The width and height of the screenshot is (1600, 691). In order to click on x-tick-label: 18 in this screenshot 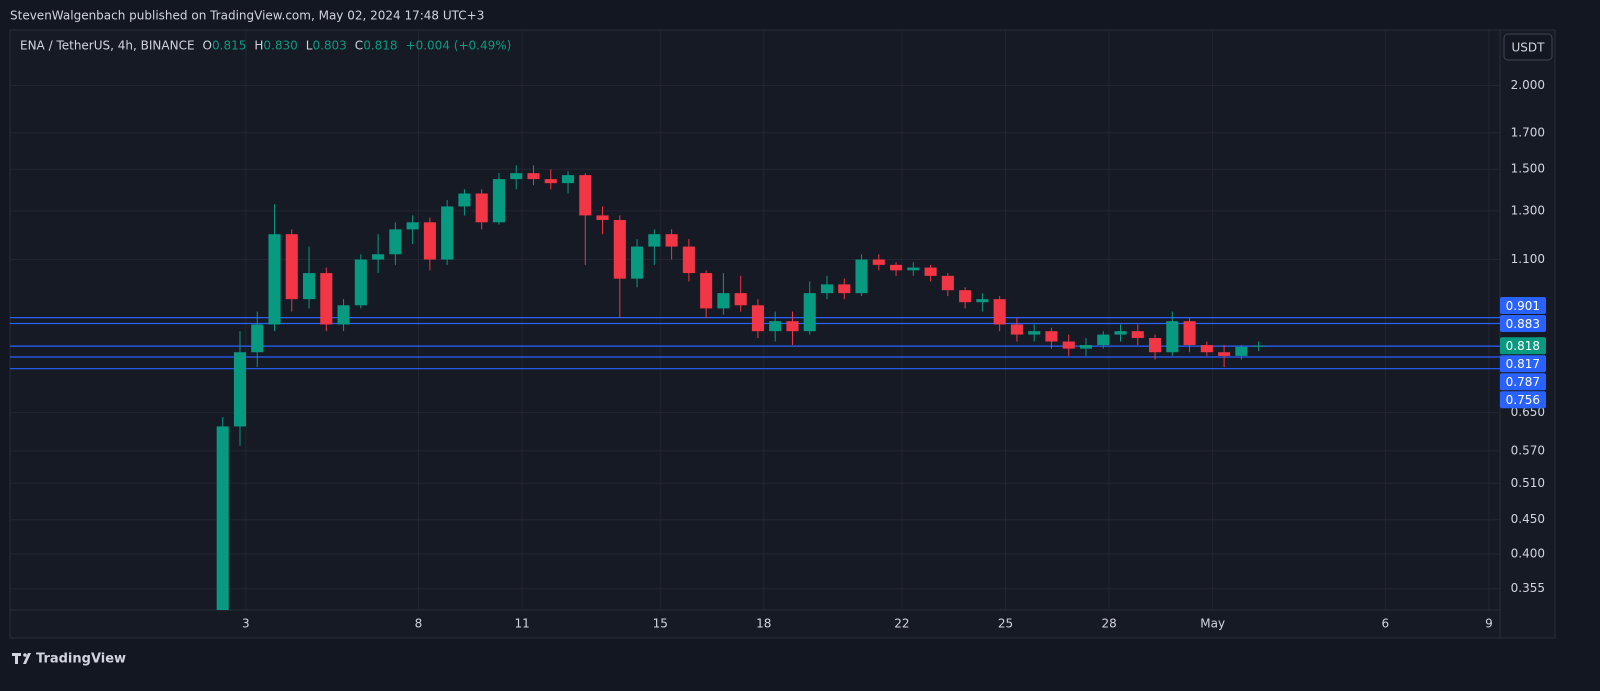, I will do `click(763, 624)`.